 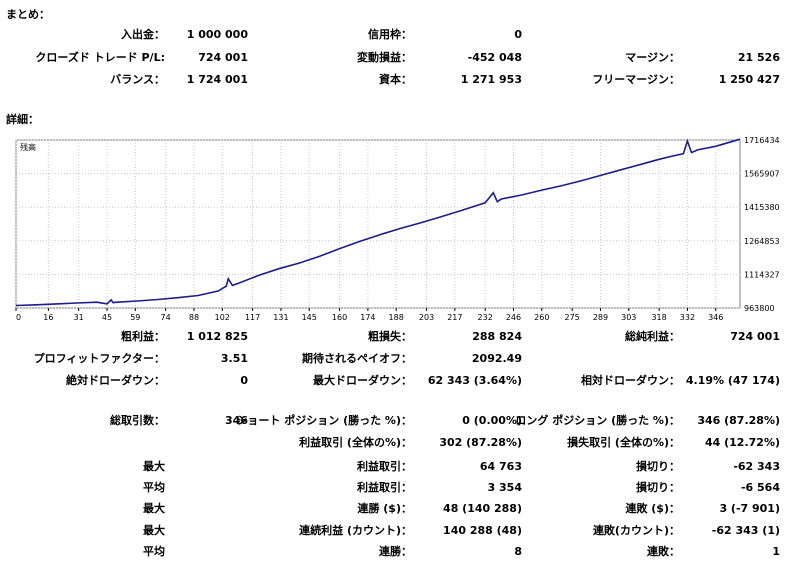 What do you see at coordinates (496, 358) in the screenshot?
I see `expected-payoff-value: 2092.49` at bounding box center [496, 358].